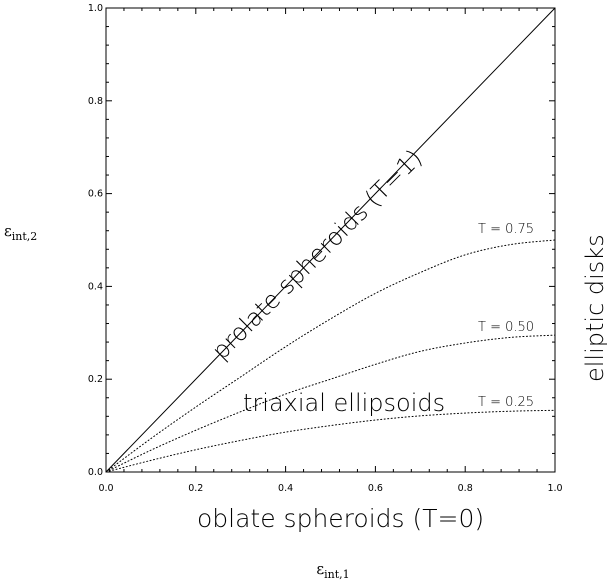 The height and width of the screenshot is (582, 607). Describe the element at coordinates (285, 488) in the screenshot. I see `x-tick-label: 0.4` at that location.